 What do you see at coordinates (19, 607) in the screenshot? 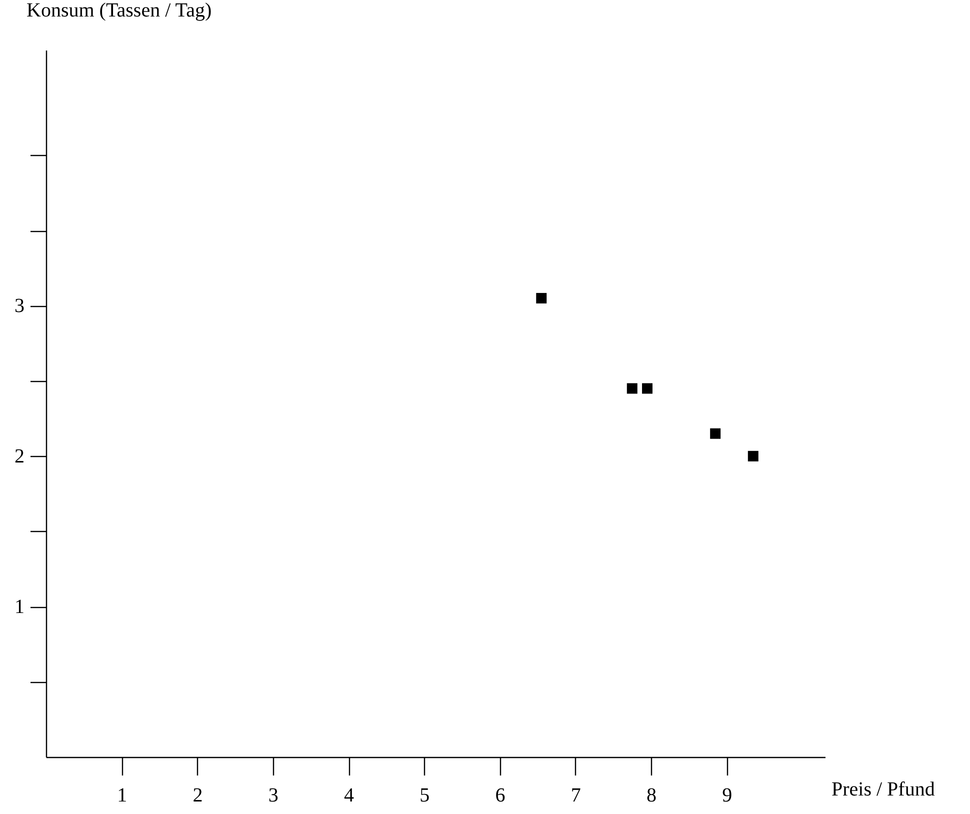
I see `y-tick-label: 1` at bounding box center [19, 607].